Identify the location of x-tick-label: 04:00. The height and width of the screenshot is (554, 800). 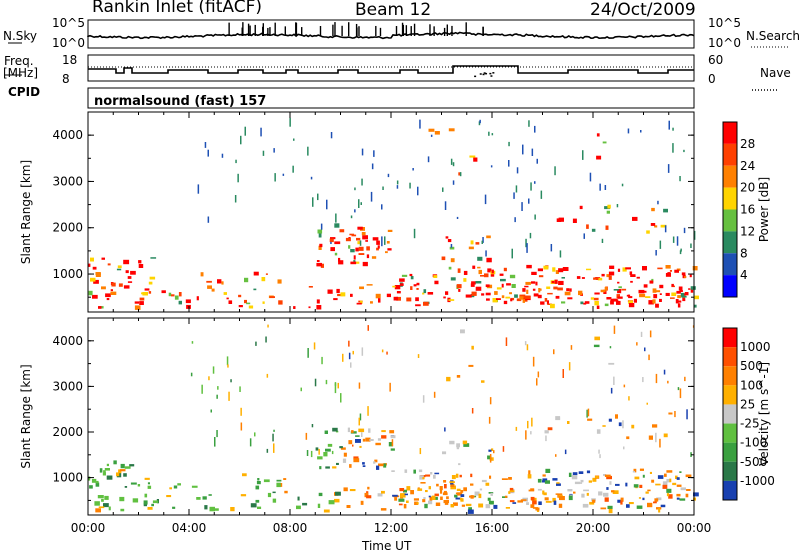
(189, 528).